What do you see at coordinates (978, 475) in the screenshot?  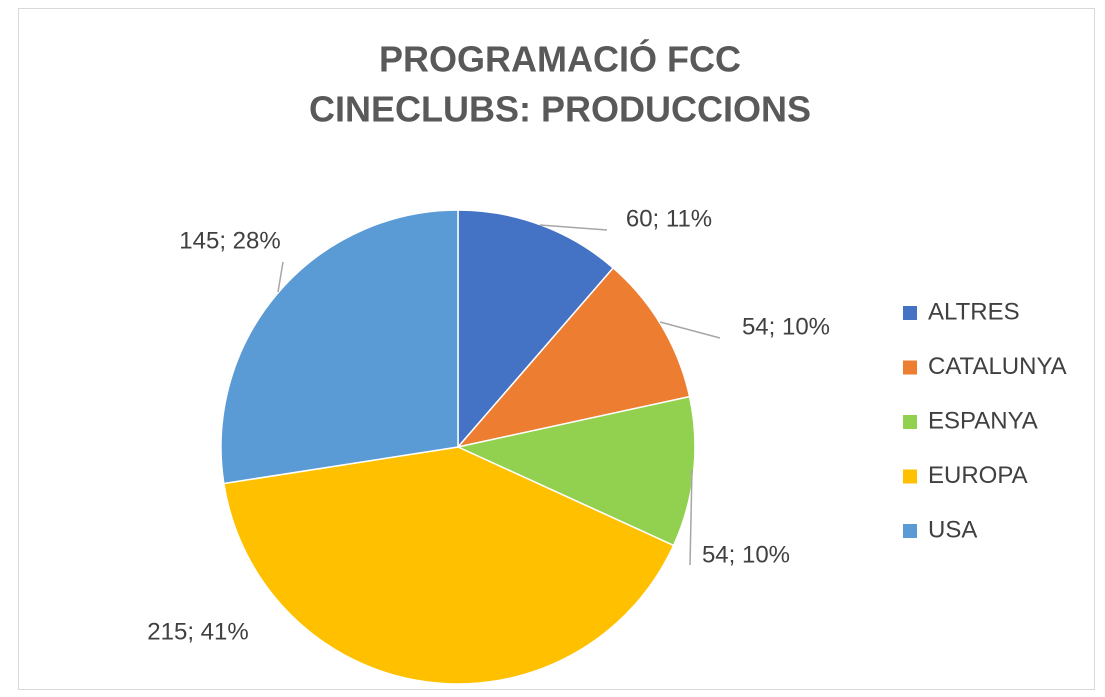 I see `legend-label: EUROPA` at bounding box center [978, 475].